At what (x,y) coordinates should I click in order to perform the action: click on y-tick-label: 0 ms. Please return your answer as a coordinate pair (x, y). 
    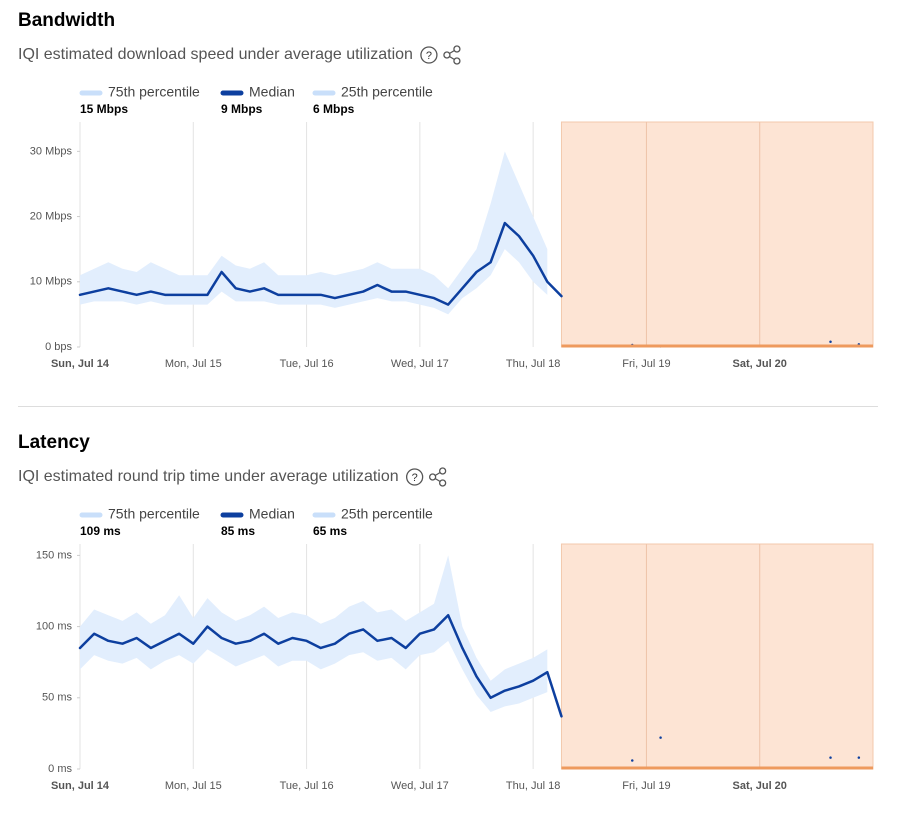
    Looking at the image, I should click on (60, 769).